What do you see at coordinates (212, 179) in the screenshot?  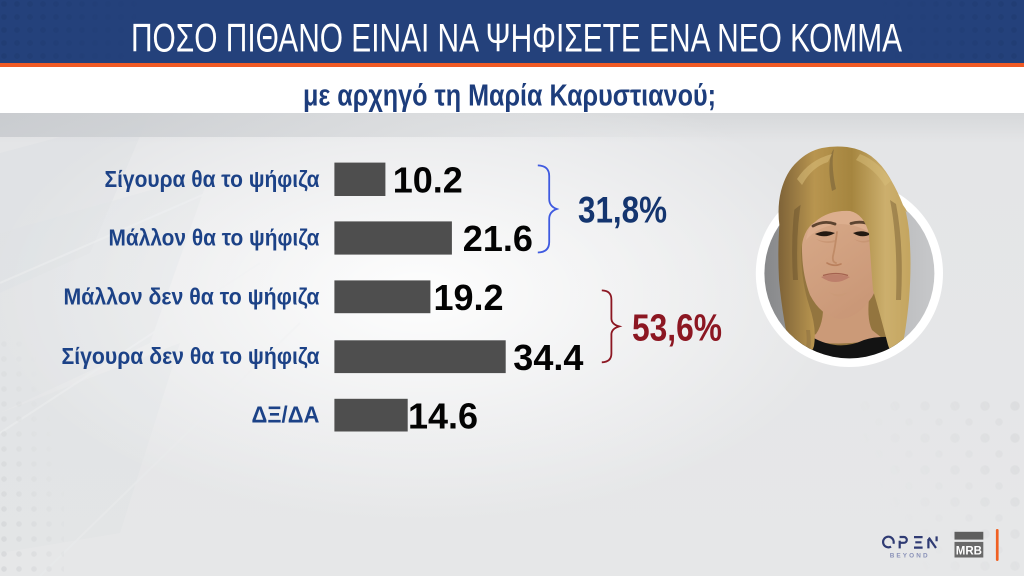 I see `svg-text: Σίγουρα θα το ψήφιζα` at bounding box center [212, 179].